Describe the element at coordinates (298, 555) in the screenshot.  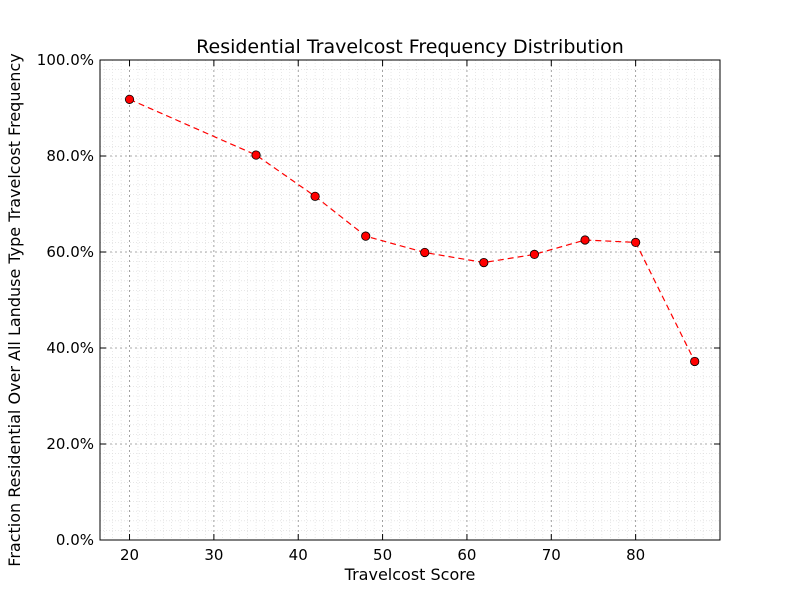
I see `x-tick-label: 40` at that location.